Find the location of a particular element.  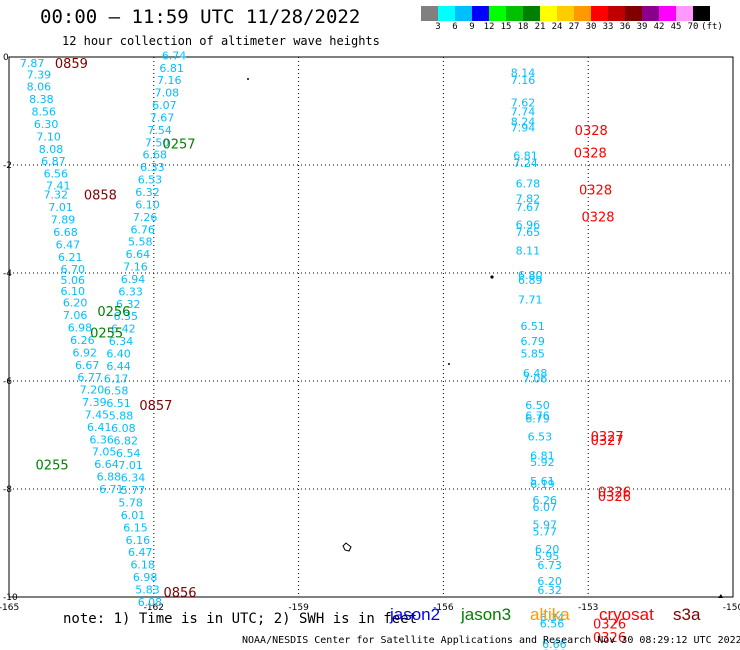

wave-height-value: 6.21 is located at coordinates (70, 257).